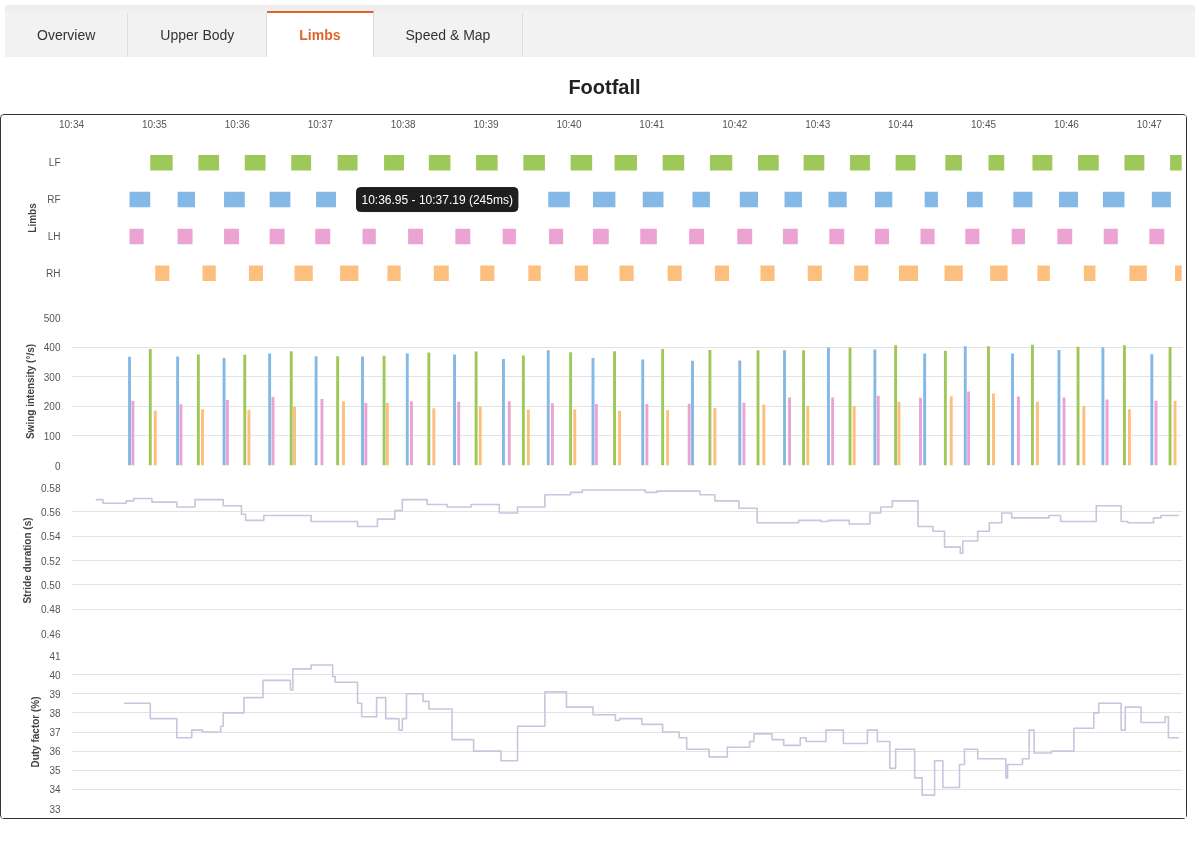 The image size is (1199, 848). What do you see at coordinates (735, 124) in the screenshot?
I see `x-tick-label: 10:42` at bounding box center [735, 124].